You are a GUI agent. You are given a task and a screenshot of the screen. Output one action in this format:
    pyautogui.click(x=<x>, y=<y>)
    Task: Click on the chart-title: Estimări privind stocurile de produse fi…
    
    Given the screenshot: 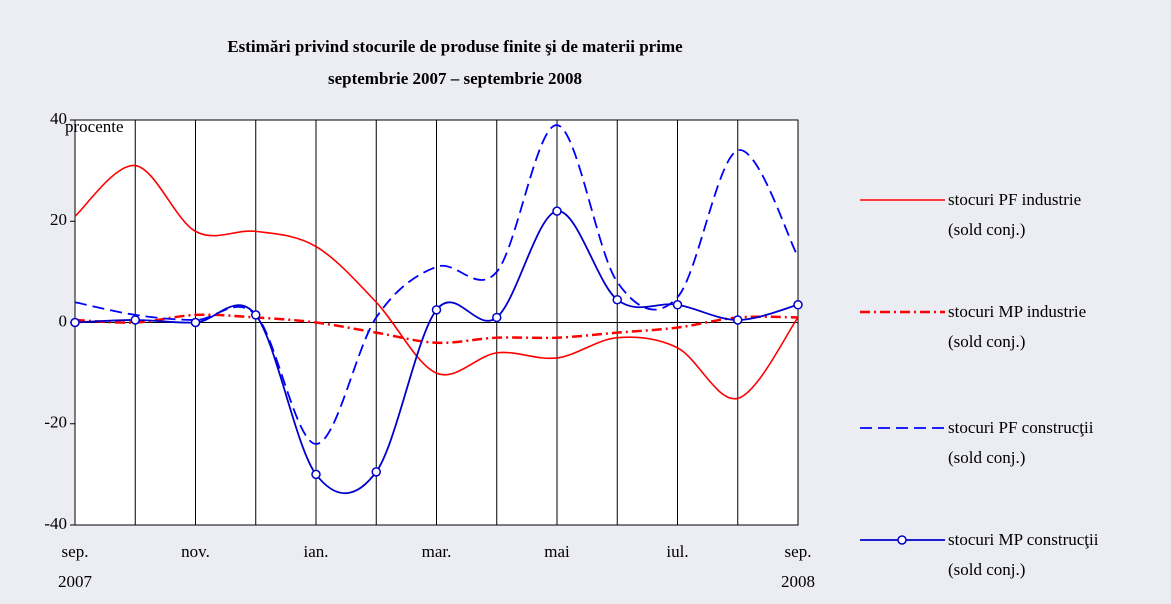 What is the action you would take?
    pyautogui.click(x=455, y=46)
    